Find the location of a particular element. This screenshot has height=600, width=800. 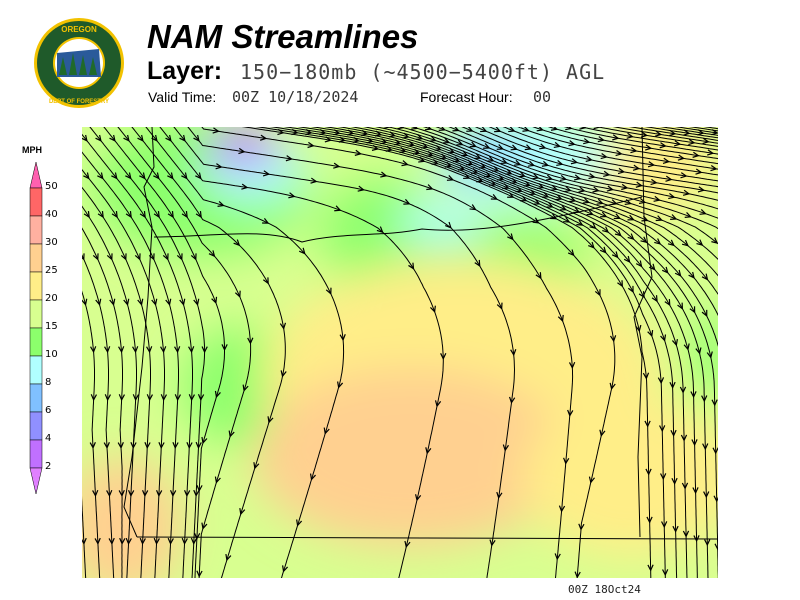

colorbar-tick-label: 25 is located at coordinates (51, 270).